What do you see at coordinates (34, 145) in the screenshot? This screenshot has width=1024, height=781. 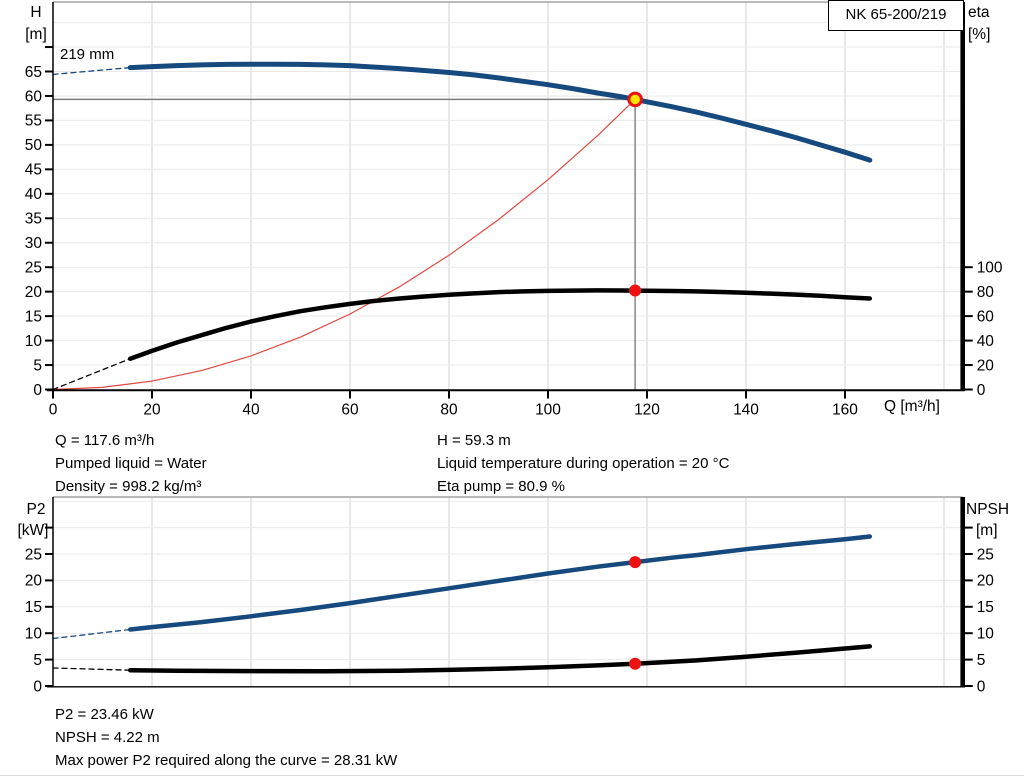 I see `svg-text: 50` at bounding box center [34, 145].